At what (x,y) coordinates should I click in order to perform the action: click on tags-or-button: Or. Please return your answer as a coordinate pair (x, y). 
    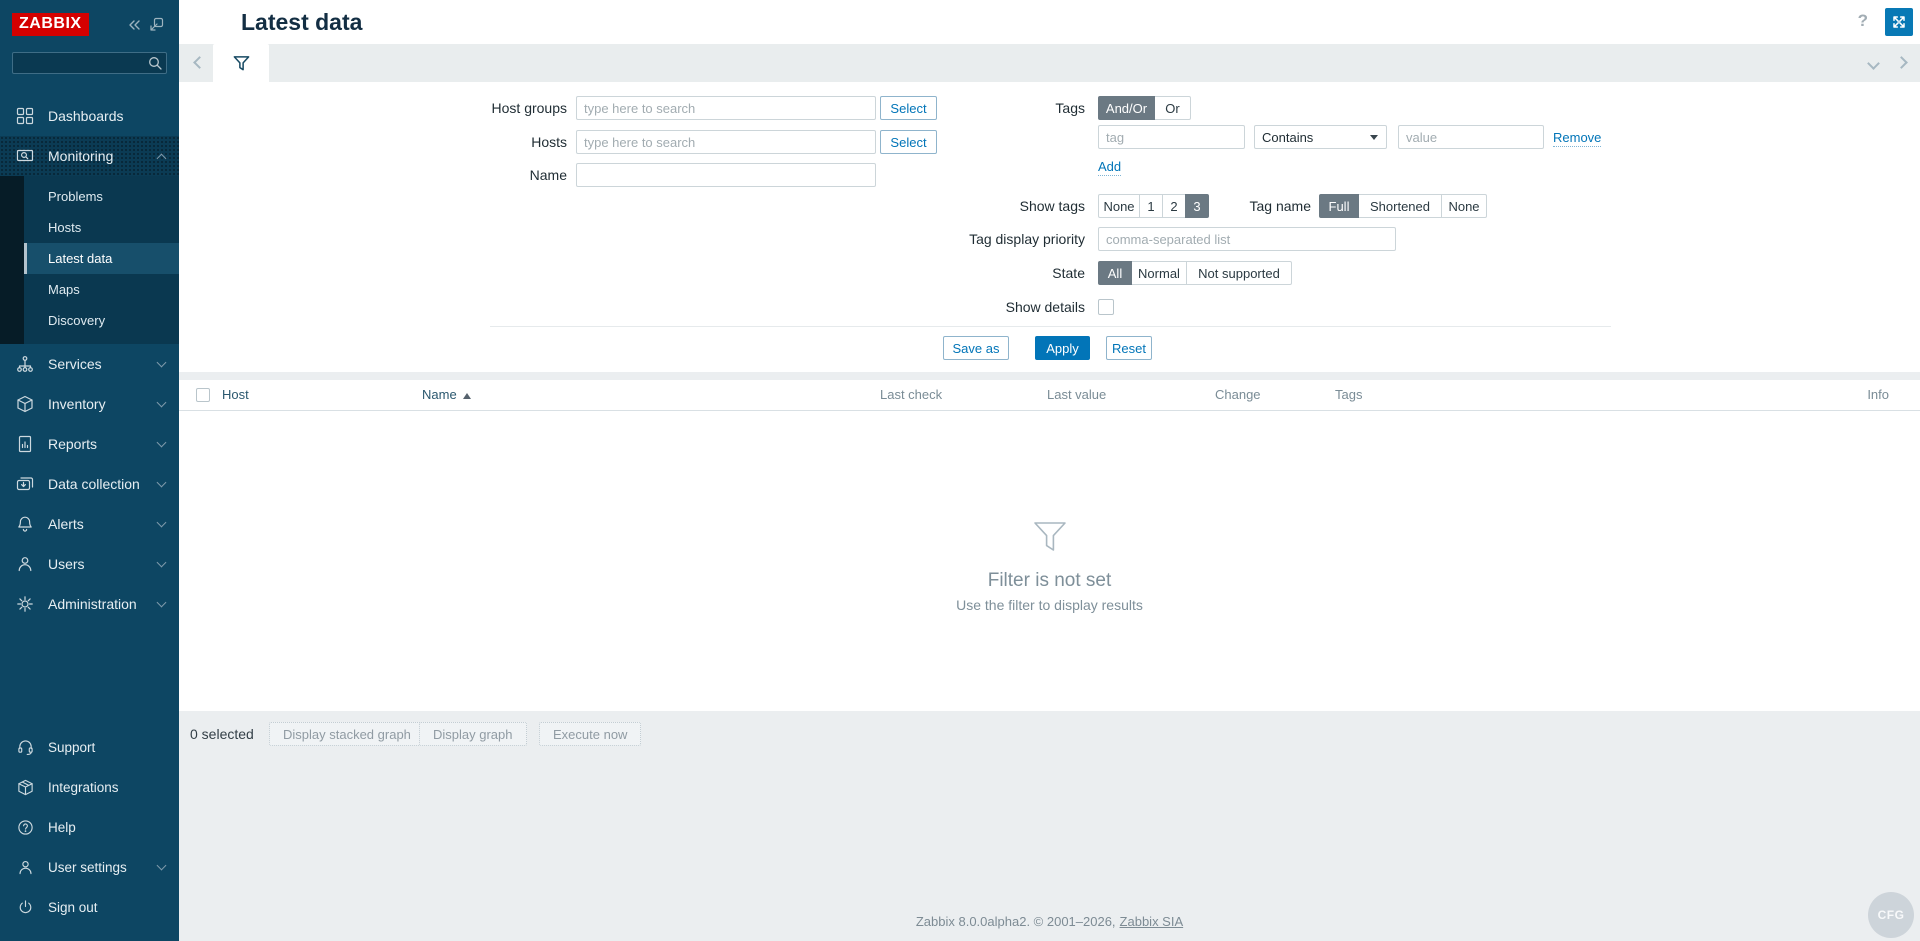
    Looking at the image, I should click on (1172, 108).